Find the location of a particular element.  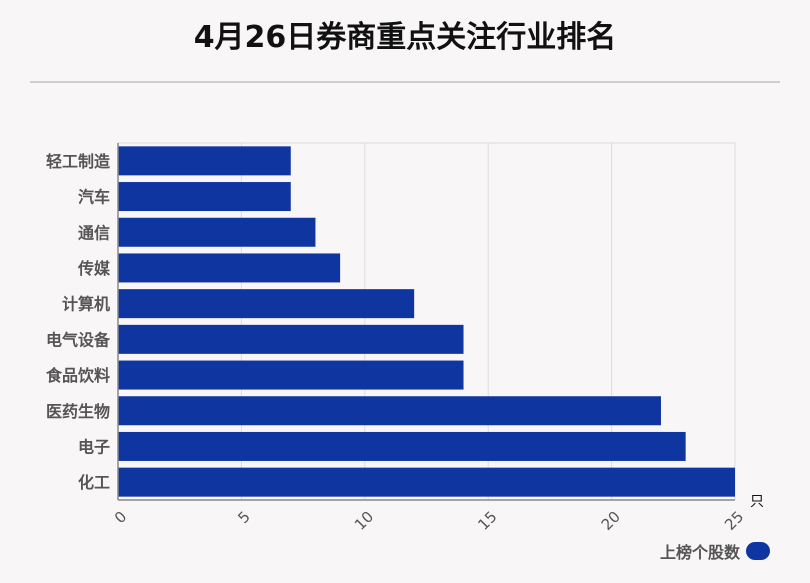

category-label-3: 传媒 is located at coordinates (94, 268).